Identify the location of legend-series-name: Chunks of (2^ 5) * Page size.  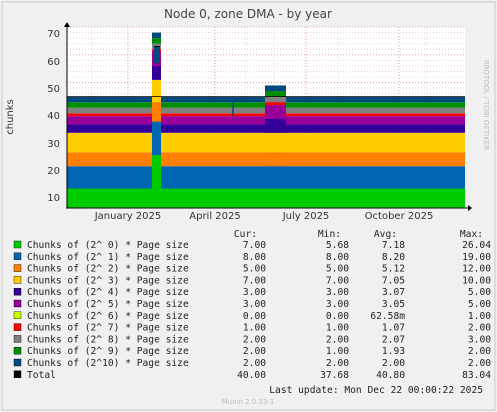
(108, 304).